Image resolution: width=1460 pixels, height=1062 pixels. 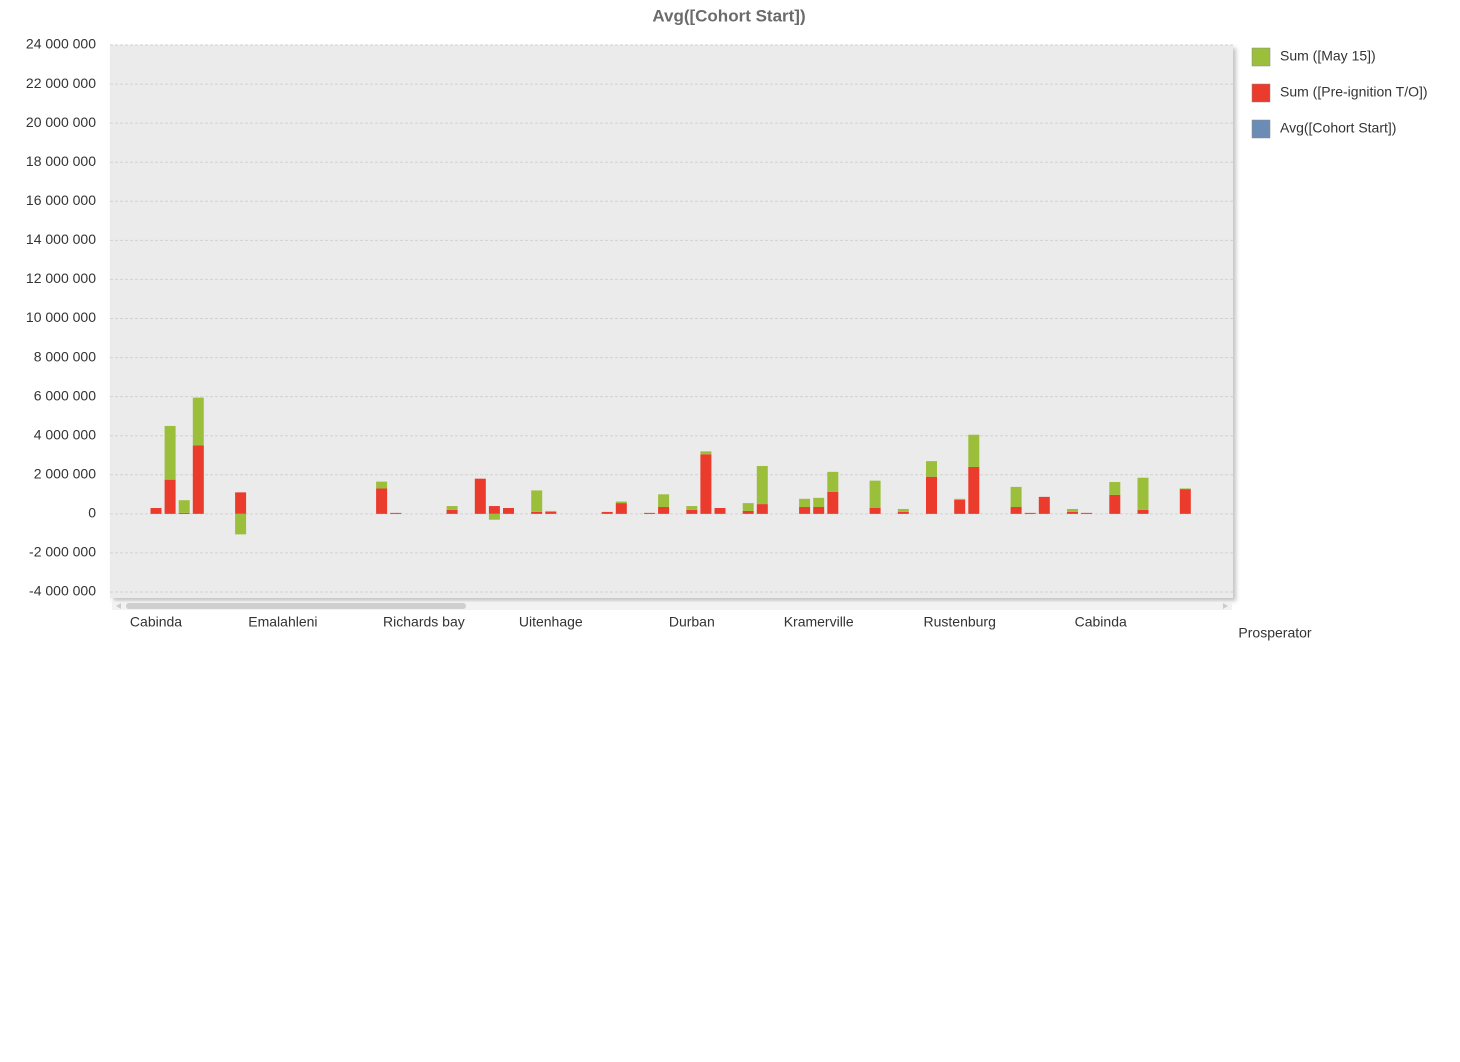 What do you see at coordinates (61, 317) in the screenshot?
I see `y-tick-label: 10 000 000` at bounding box center [61, 317].